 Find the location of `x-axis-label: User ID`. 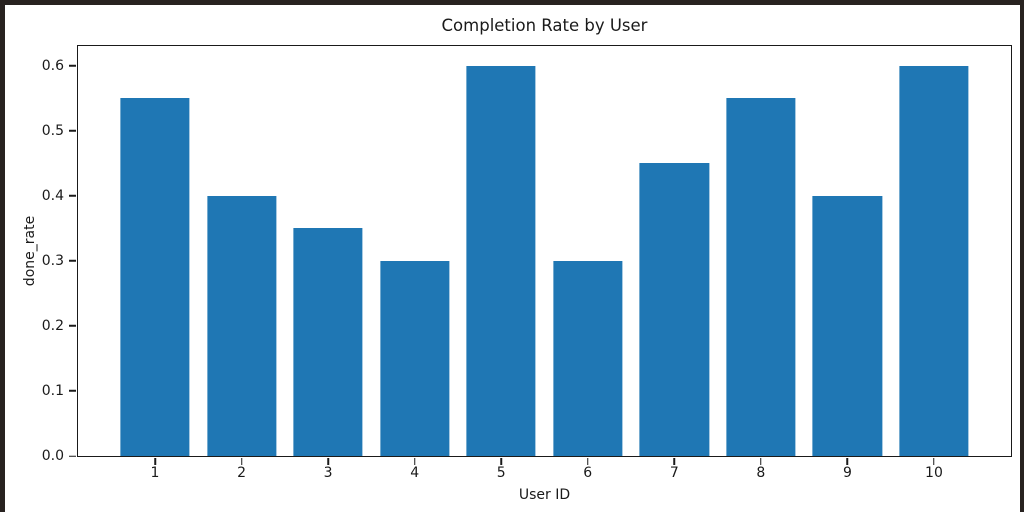

x-axis-label: User ID is located at coordinates (544, 495).